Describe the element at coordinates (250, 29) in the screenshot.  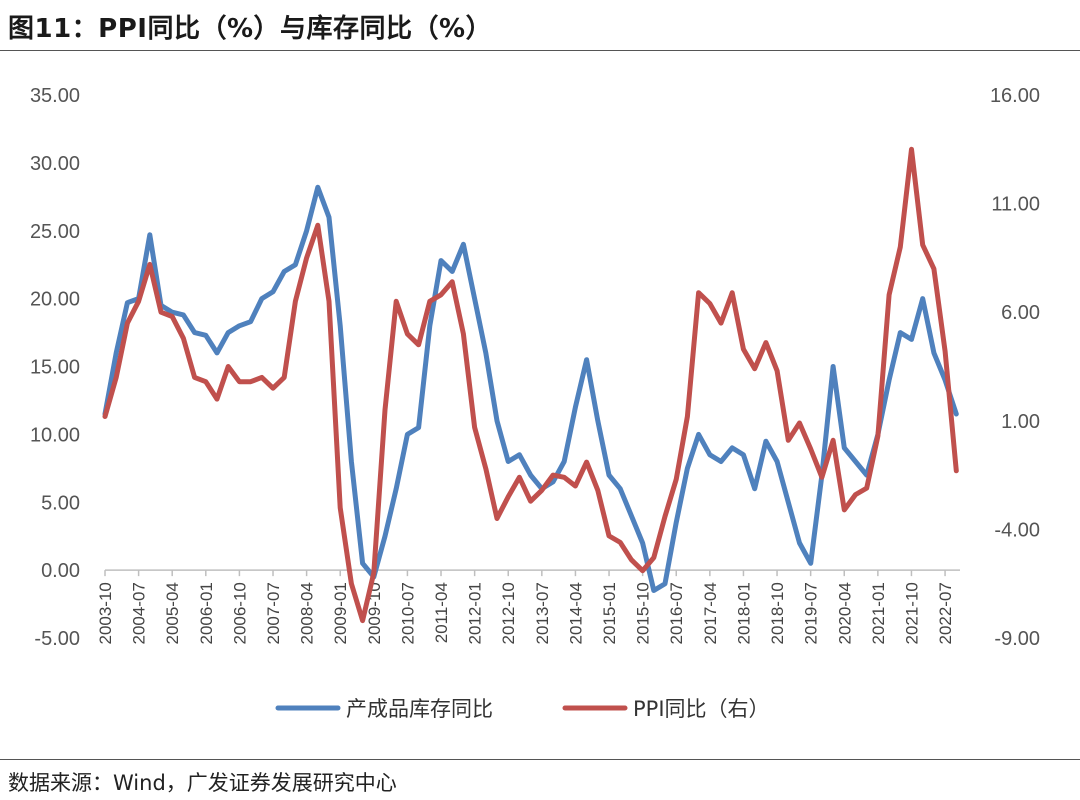
I see `chart-title: 图11：PPI同比（%）与库存同比（%）` at that location.